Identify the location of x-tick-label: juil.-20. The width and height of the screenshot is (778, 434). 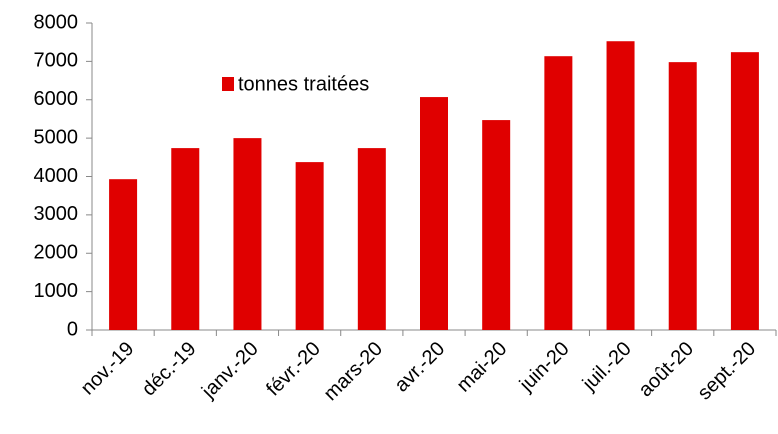
(607, 367).